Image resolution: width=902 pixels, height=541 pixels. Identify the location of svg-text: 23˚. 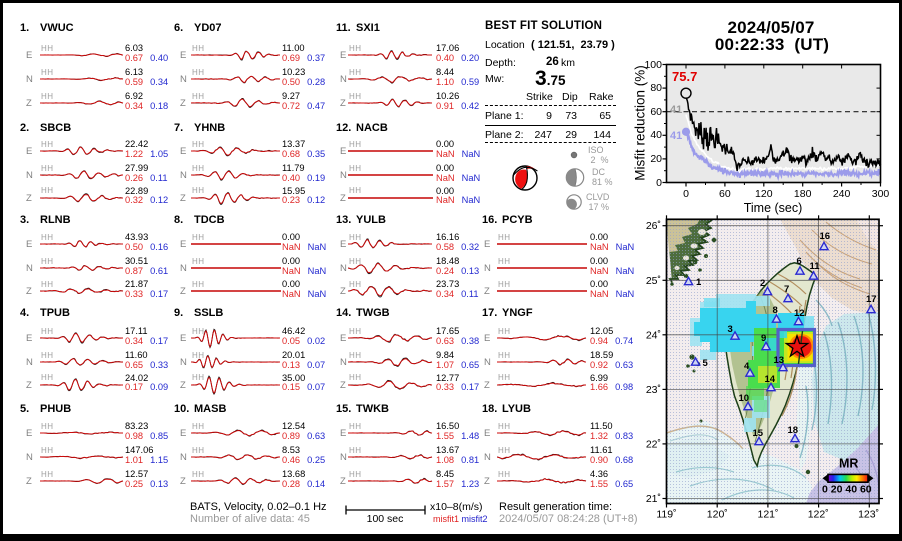
(653, 390).